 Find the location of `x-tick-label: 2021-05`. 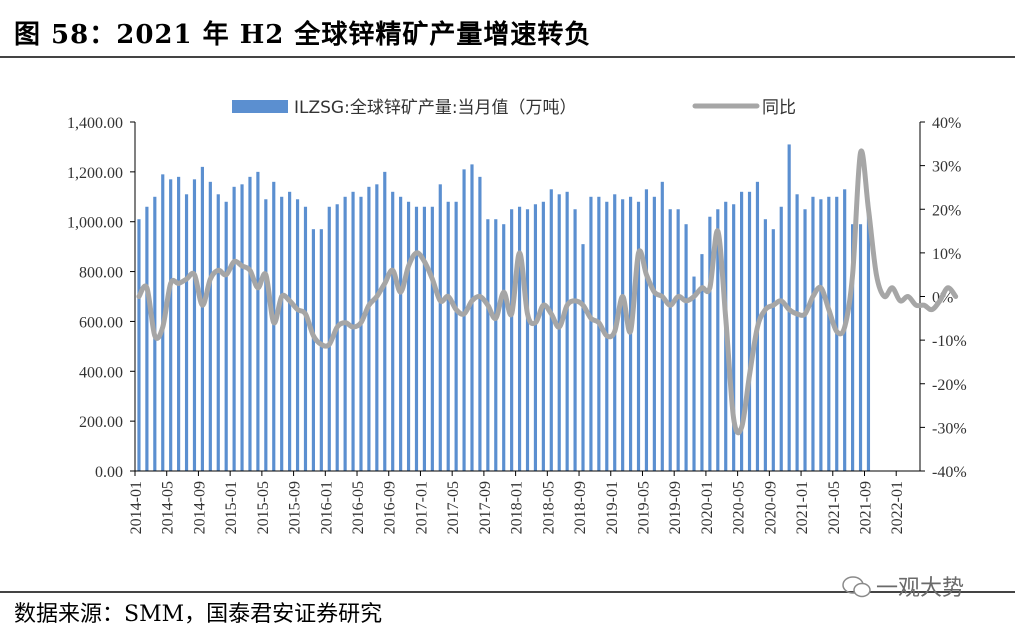

x-tick-label: 2021-05 is located at coordinates (834, 507).